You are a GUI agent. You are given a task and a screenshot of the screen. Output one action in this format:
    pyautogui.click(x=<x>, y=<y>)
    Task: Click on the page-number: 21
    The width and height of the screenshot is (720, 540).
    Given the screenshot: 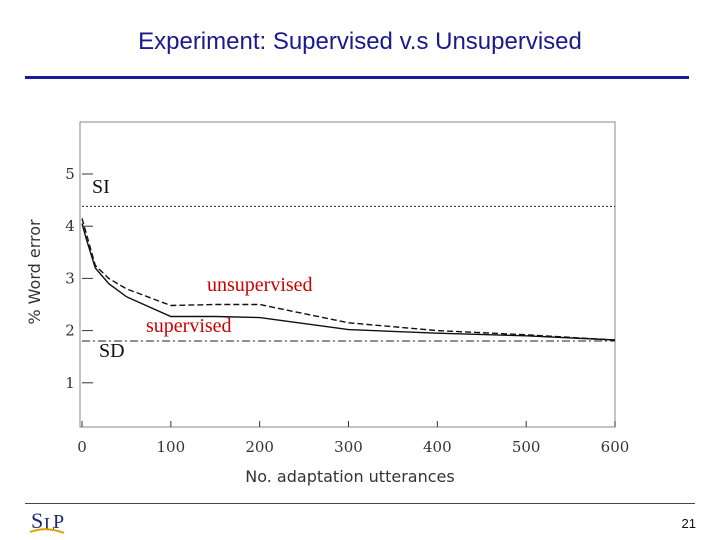 What is the action you would take?
    pyautogui.click(x=688, y=523)
    